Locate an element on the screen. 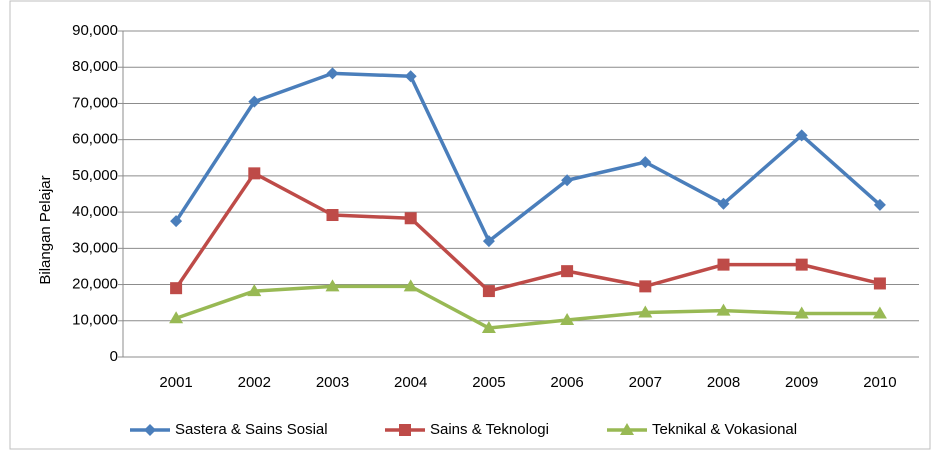 The image size is (931, 450). x-tick-label: 2007 is located at coordinates (645, 382).